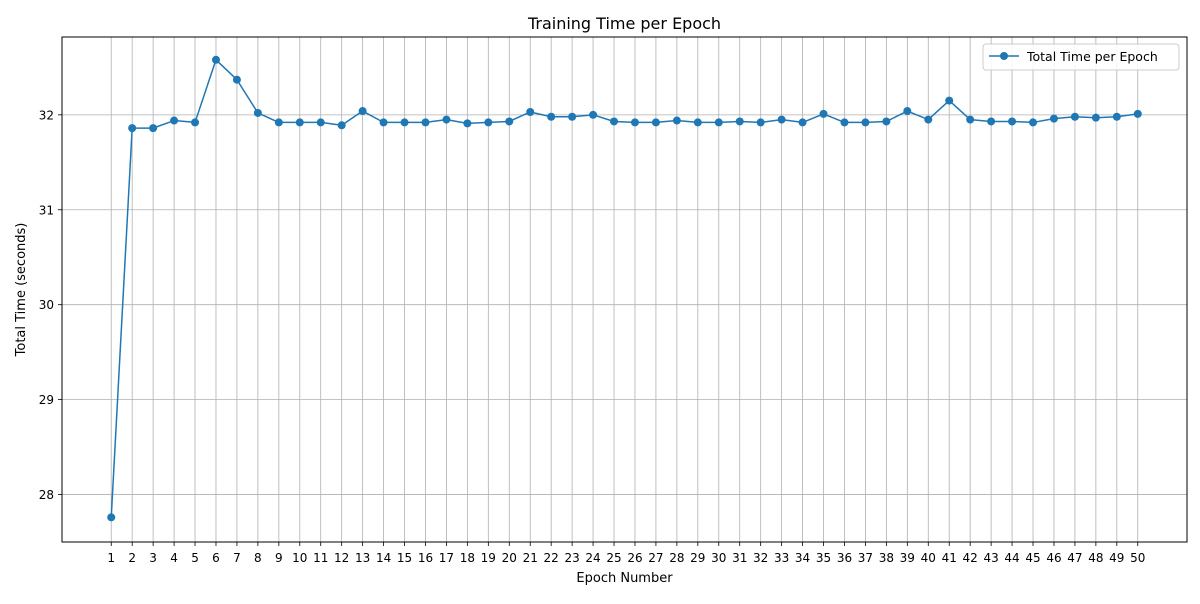 This screenshot has width=1200, height=604. I want to click on x-tick-label: 11, so click(320, 558).